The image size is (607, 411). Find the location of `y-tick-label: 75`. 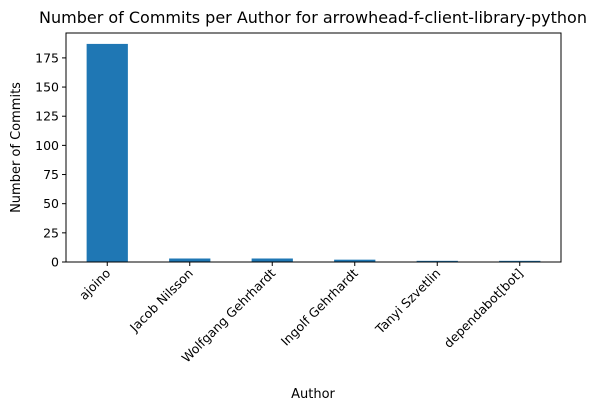

y-tick-label: 75 is located at coordinates (51, 174).